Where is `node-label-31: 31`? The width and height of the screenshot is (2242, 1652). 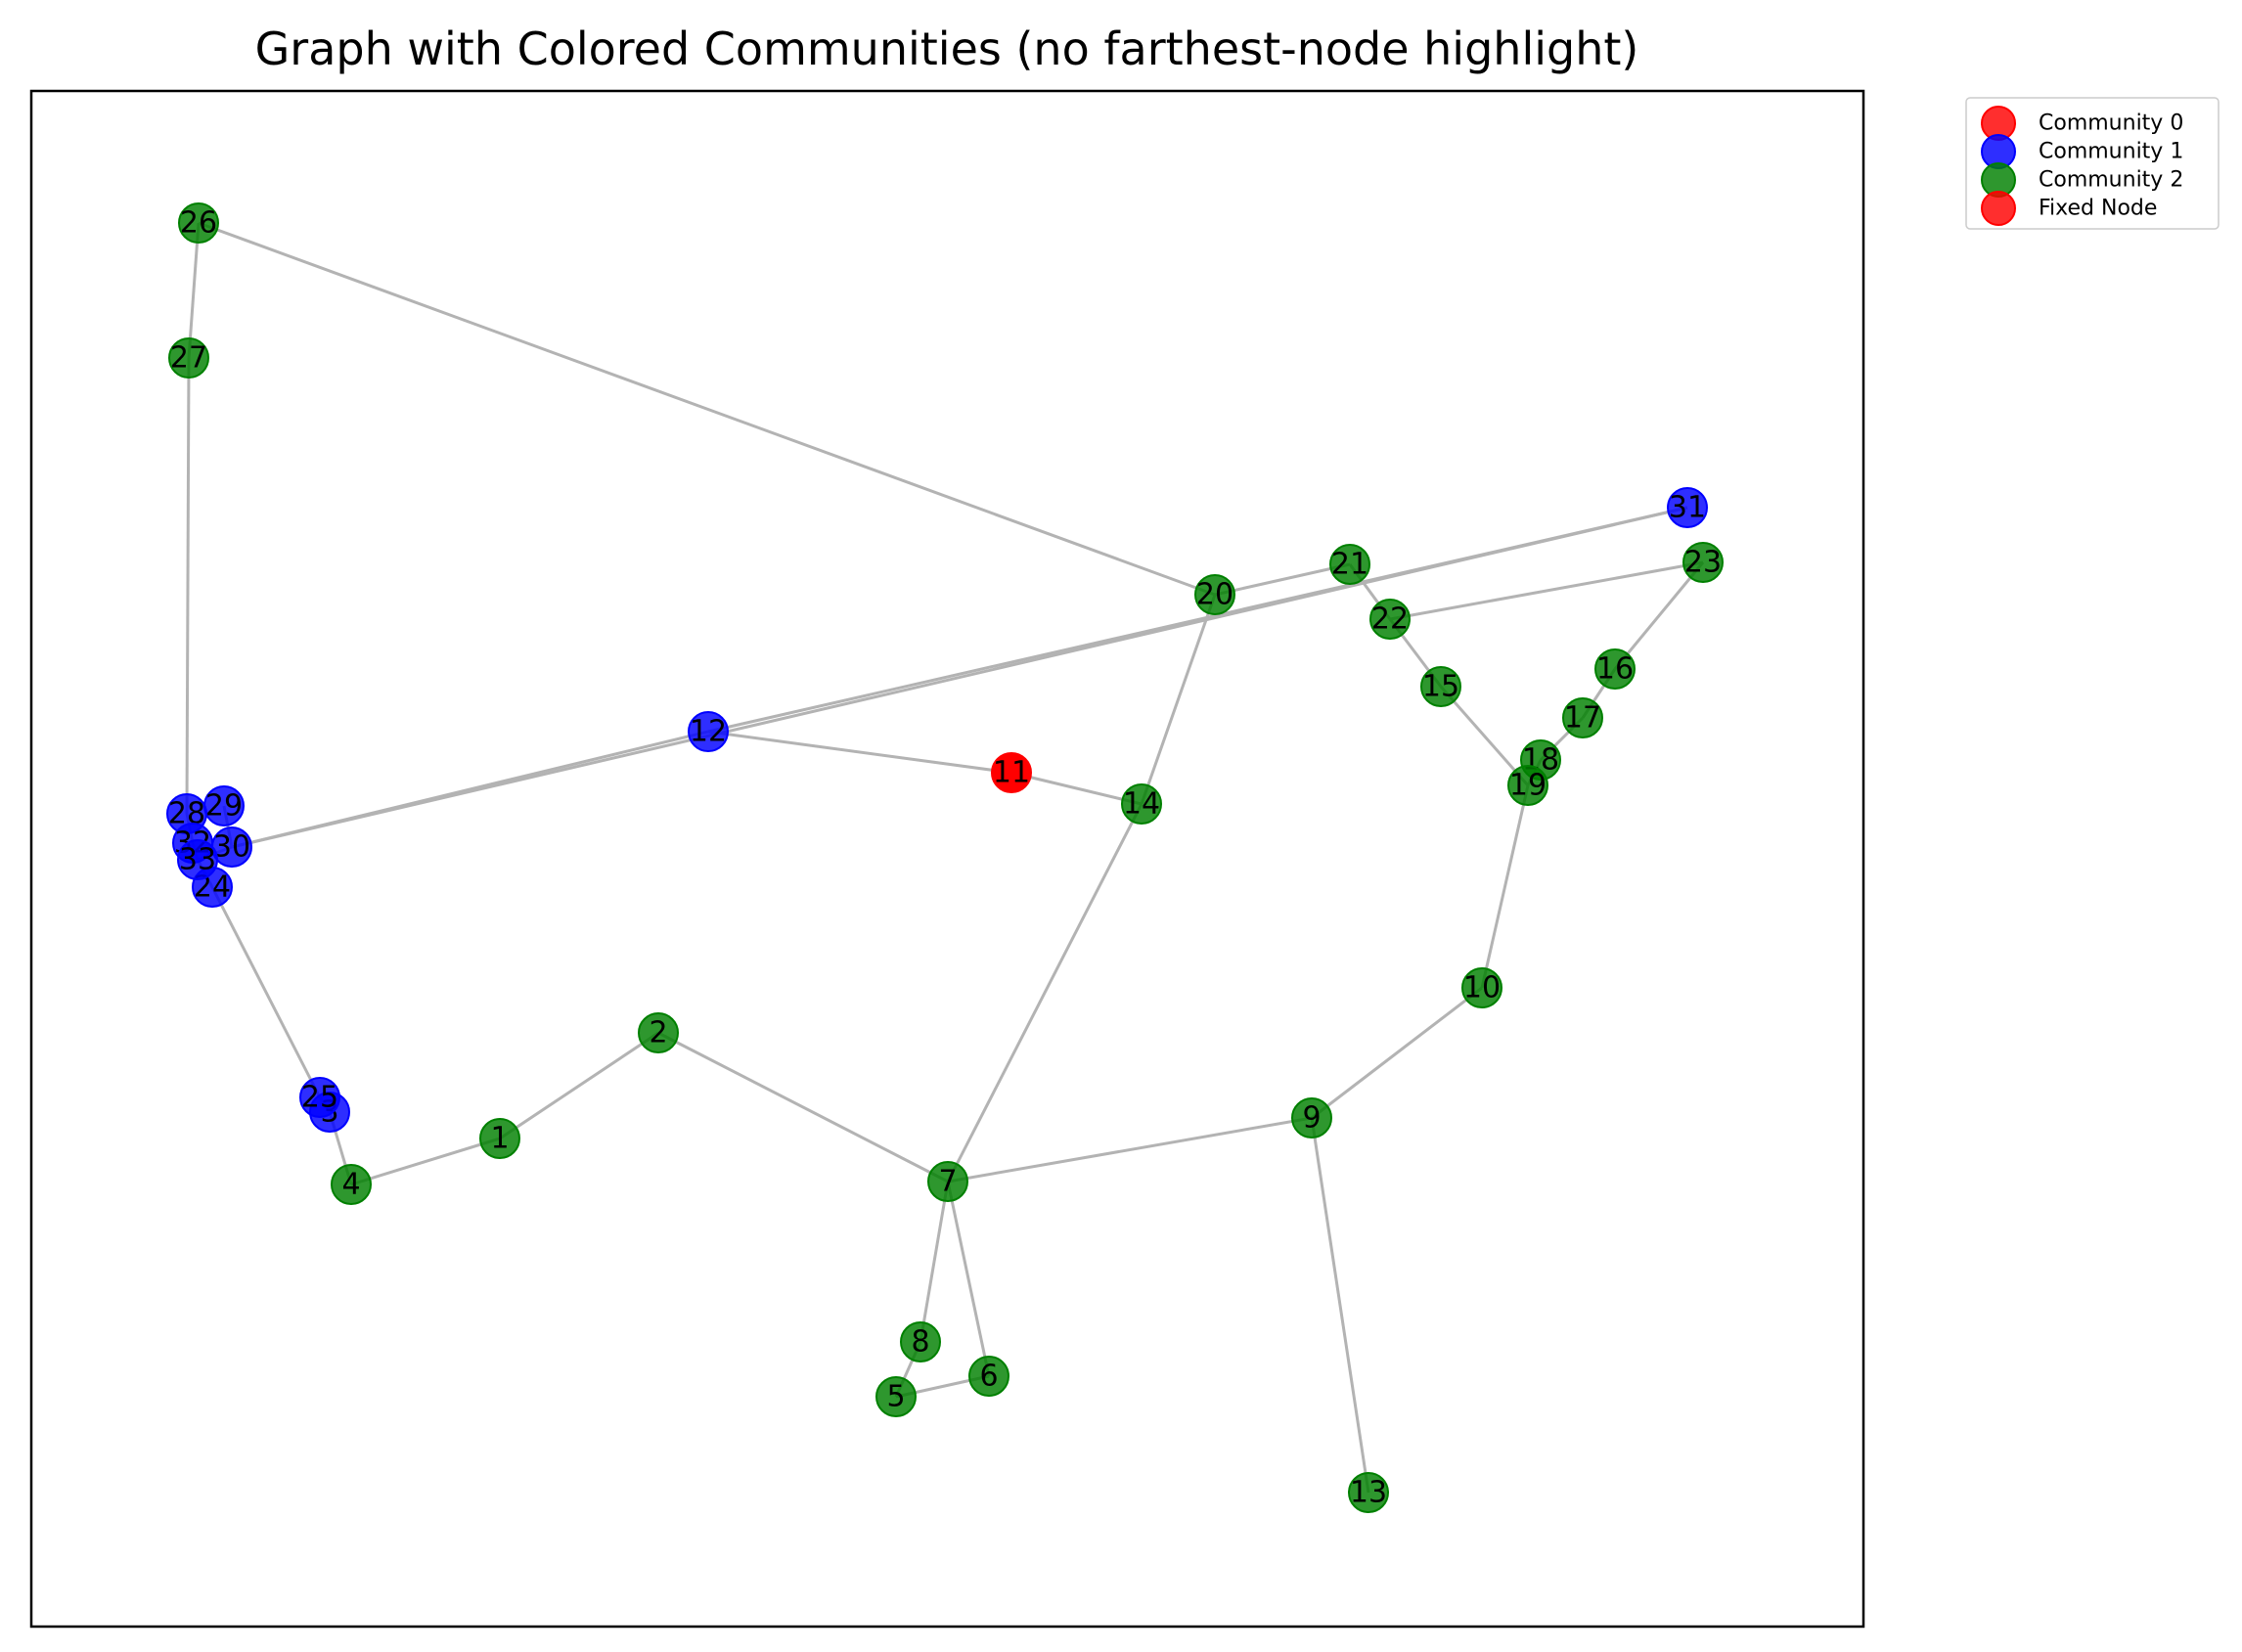 node-label-31: 31 is located at coordinates (1687, 508).